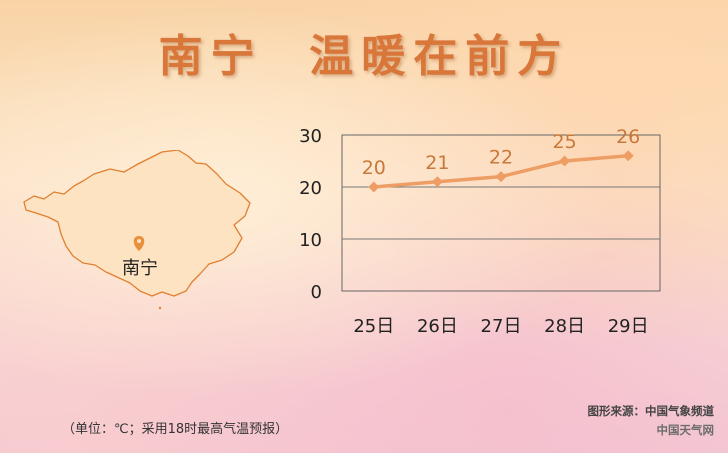 This screenshot has width=728, height=453. What do you see at coordinates (628, 137) in the screenshot?
I see `data-label: 26` at bounding box center [628, 137].